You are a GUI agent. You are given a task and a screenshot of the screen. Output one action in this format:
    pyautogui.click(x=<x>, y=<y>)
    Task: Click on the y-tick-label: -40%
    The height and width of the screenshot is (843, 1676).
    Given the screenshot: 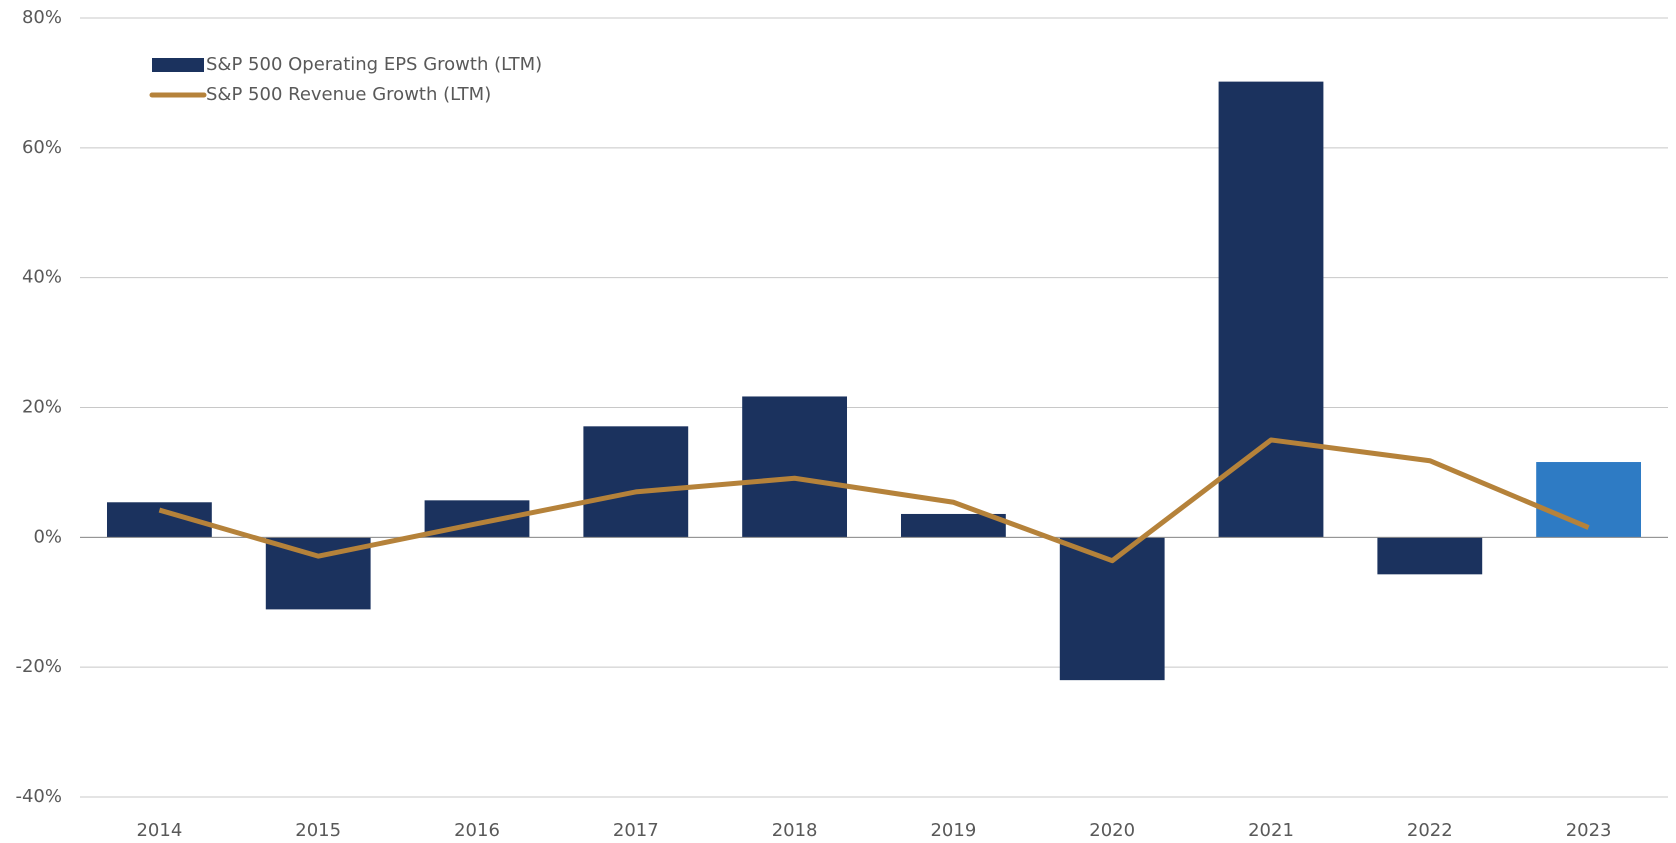 What is the action you would take?
    pyautogui.click(x=38, y=796)
    